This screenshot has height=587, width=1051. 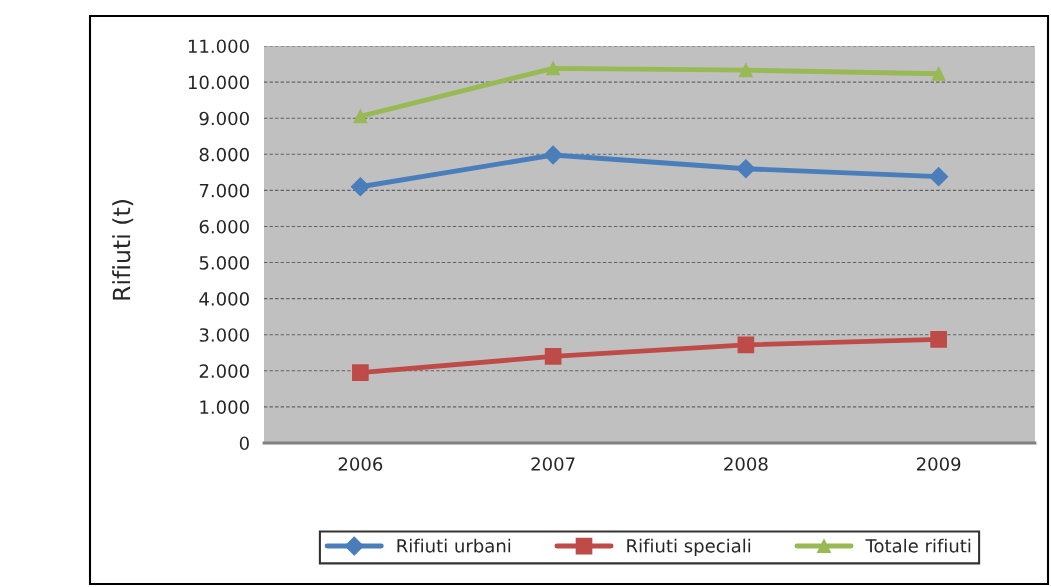 I want to click on y-tick-label: 0, so click(x=244, y=443).